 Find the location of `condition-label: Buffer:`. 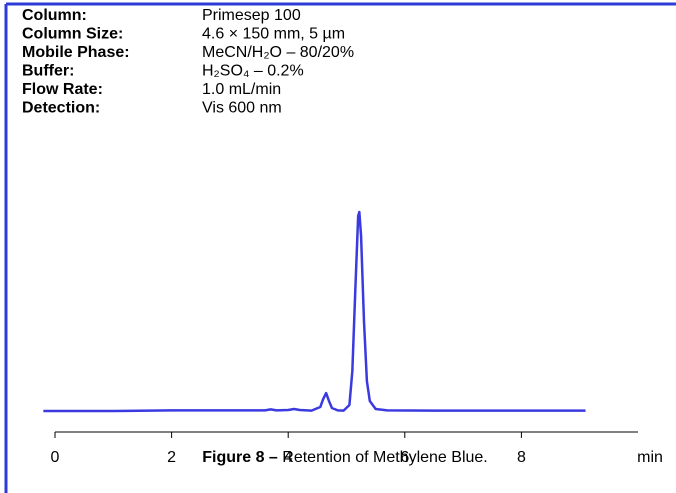

condition-label: Buffer: is located at coordinates (48, 71).